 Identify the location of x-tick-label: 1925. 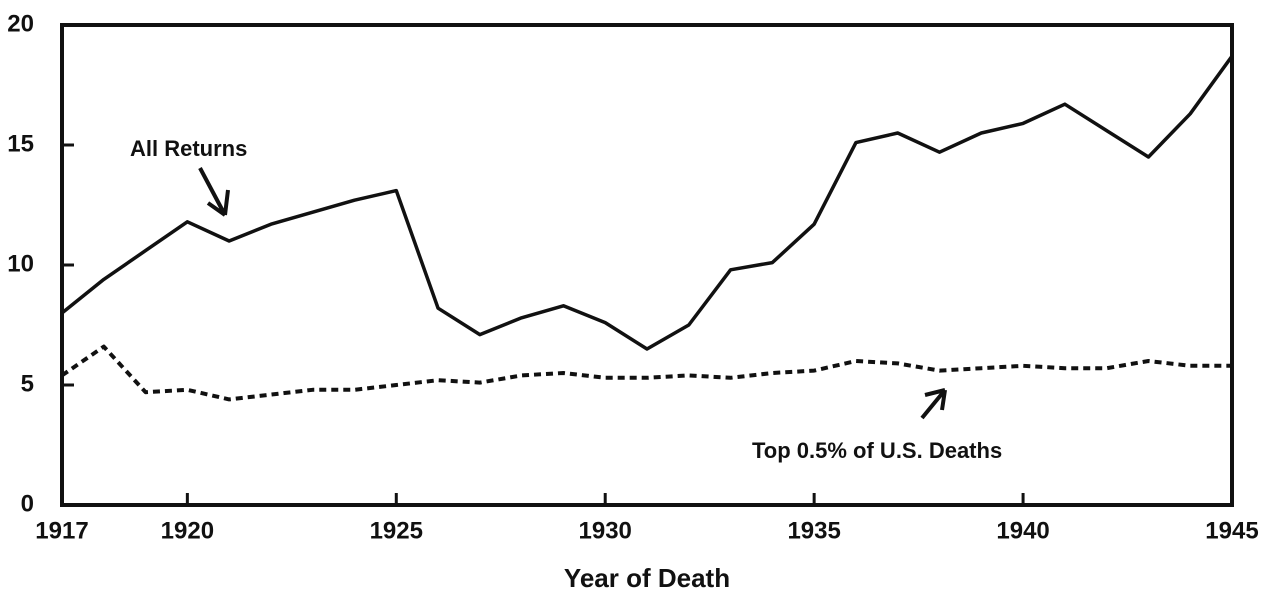
(396, 530).